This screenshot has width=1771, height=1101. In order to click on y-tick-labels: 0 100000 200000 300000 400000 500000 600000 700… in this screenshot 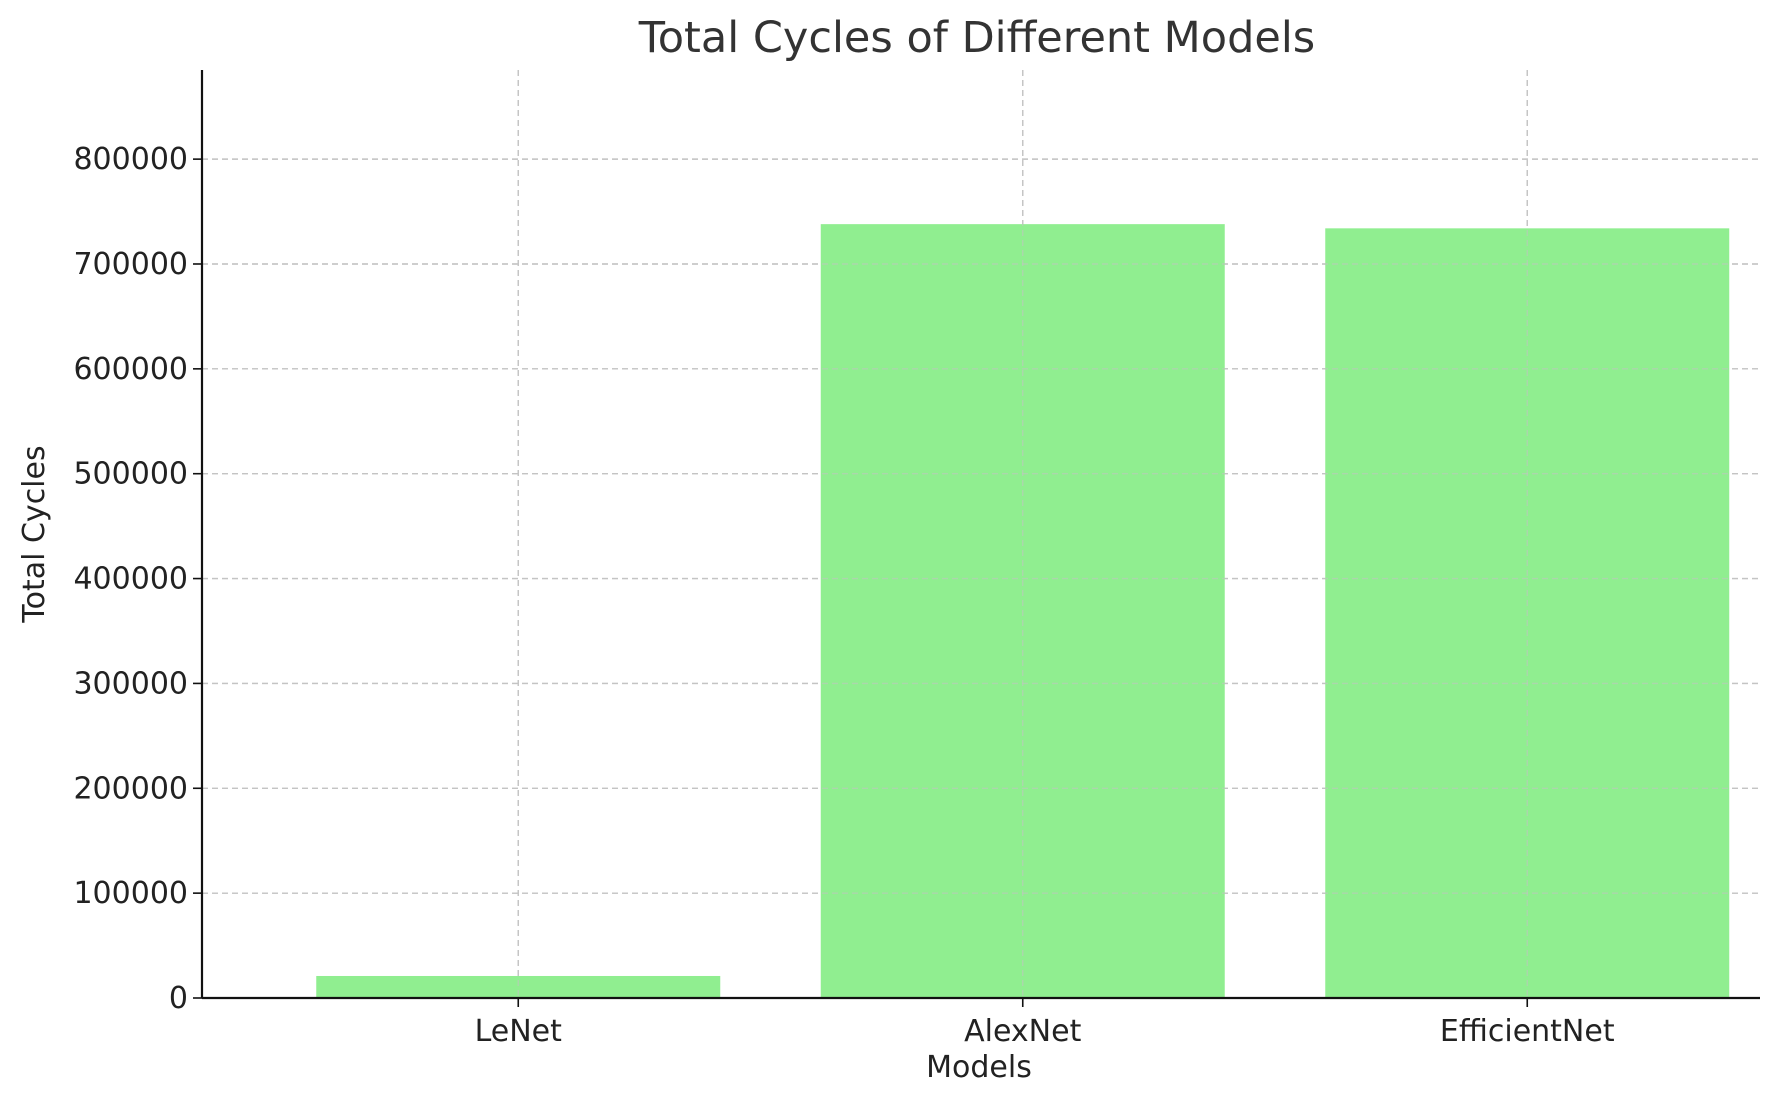, I will do `click(137, 579)`.